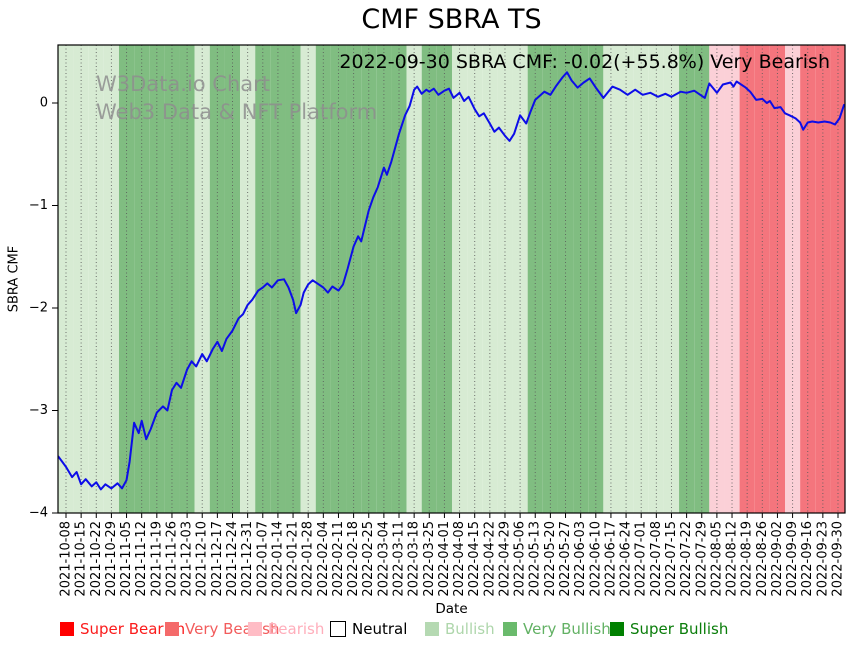 The height and width of the screenshot is (646, 851). Describe the element at coordinates (217, 559) in the screenshot. I see `x-tick-label: 2021-12-17` at that location.